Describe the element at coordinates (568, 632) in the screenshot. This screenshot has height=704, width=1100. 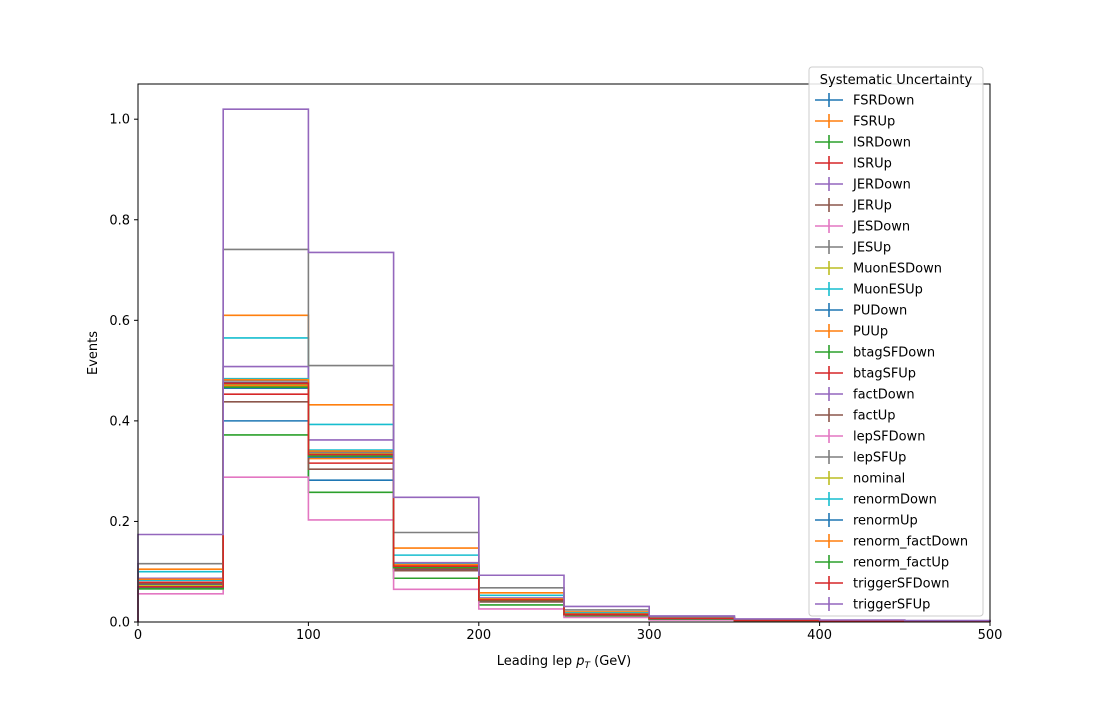
I see `x-ticks: 0 100 200 300 400 500` at that location.